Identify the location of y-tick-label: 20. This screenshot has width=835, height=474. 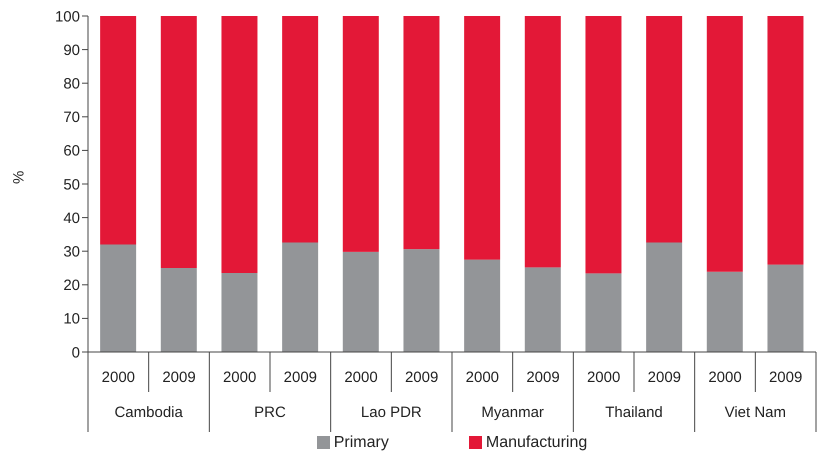
(71, 285).